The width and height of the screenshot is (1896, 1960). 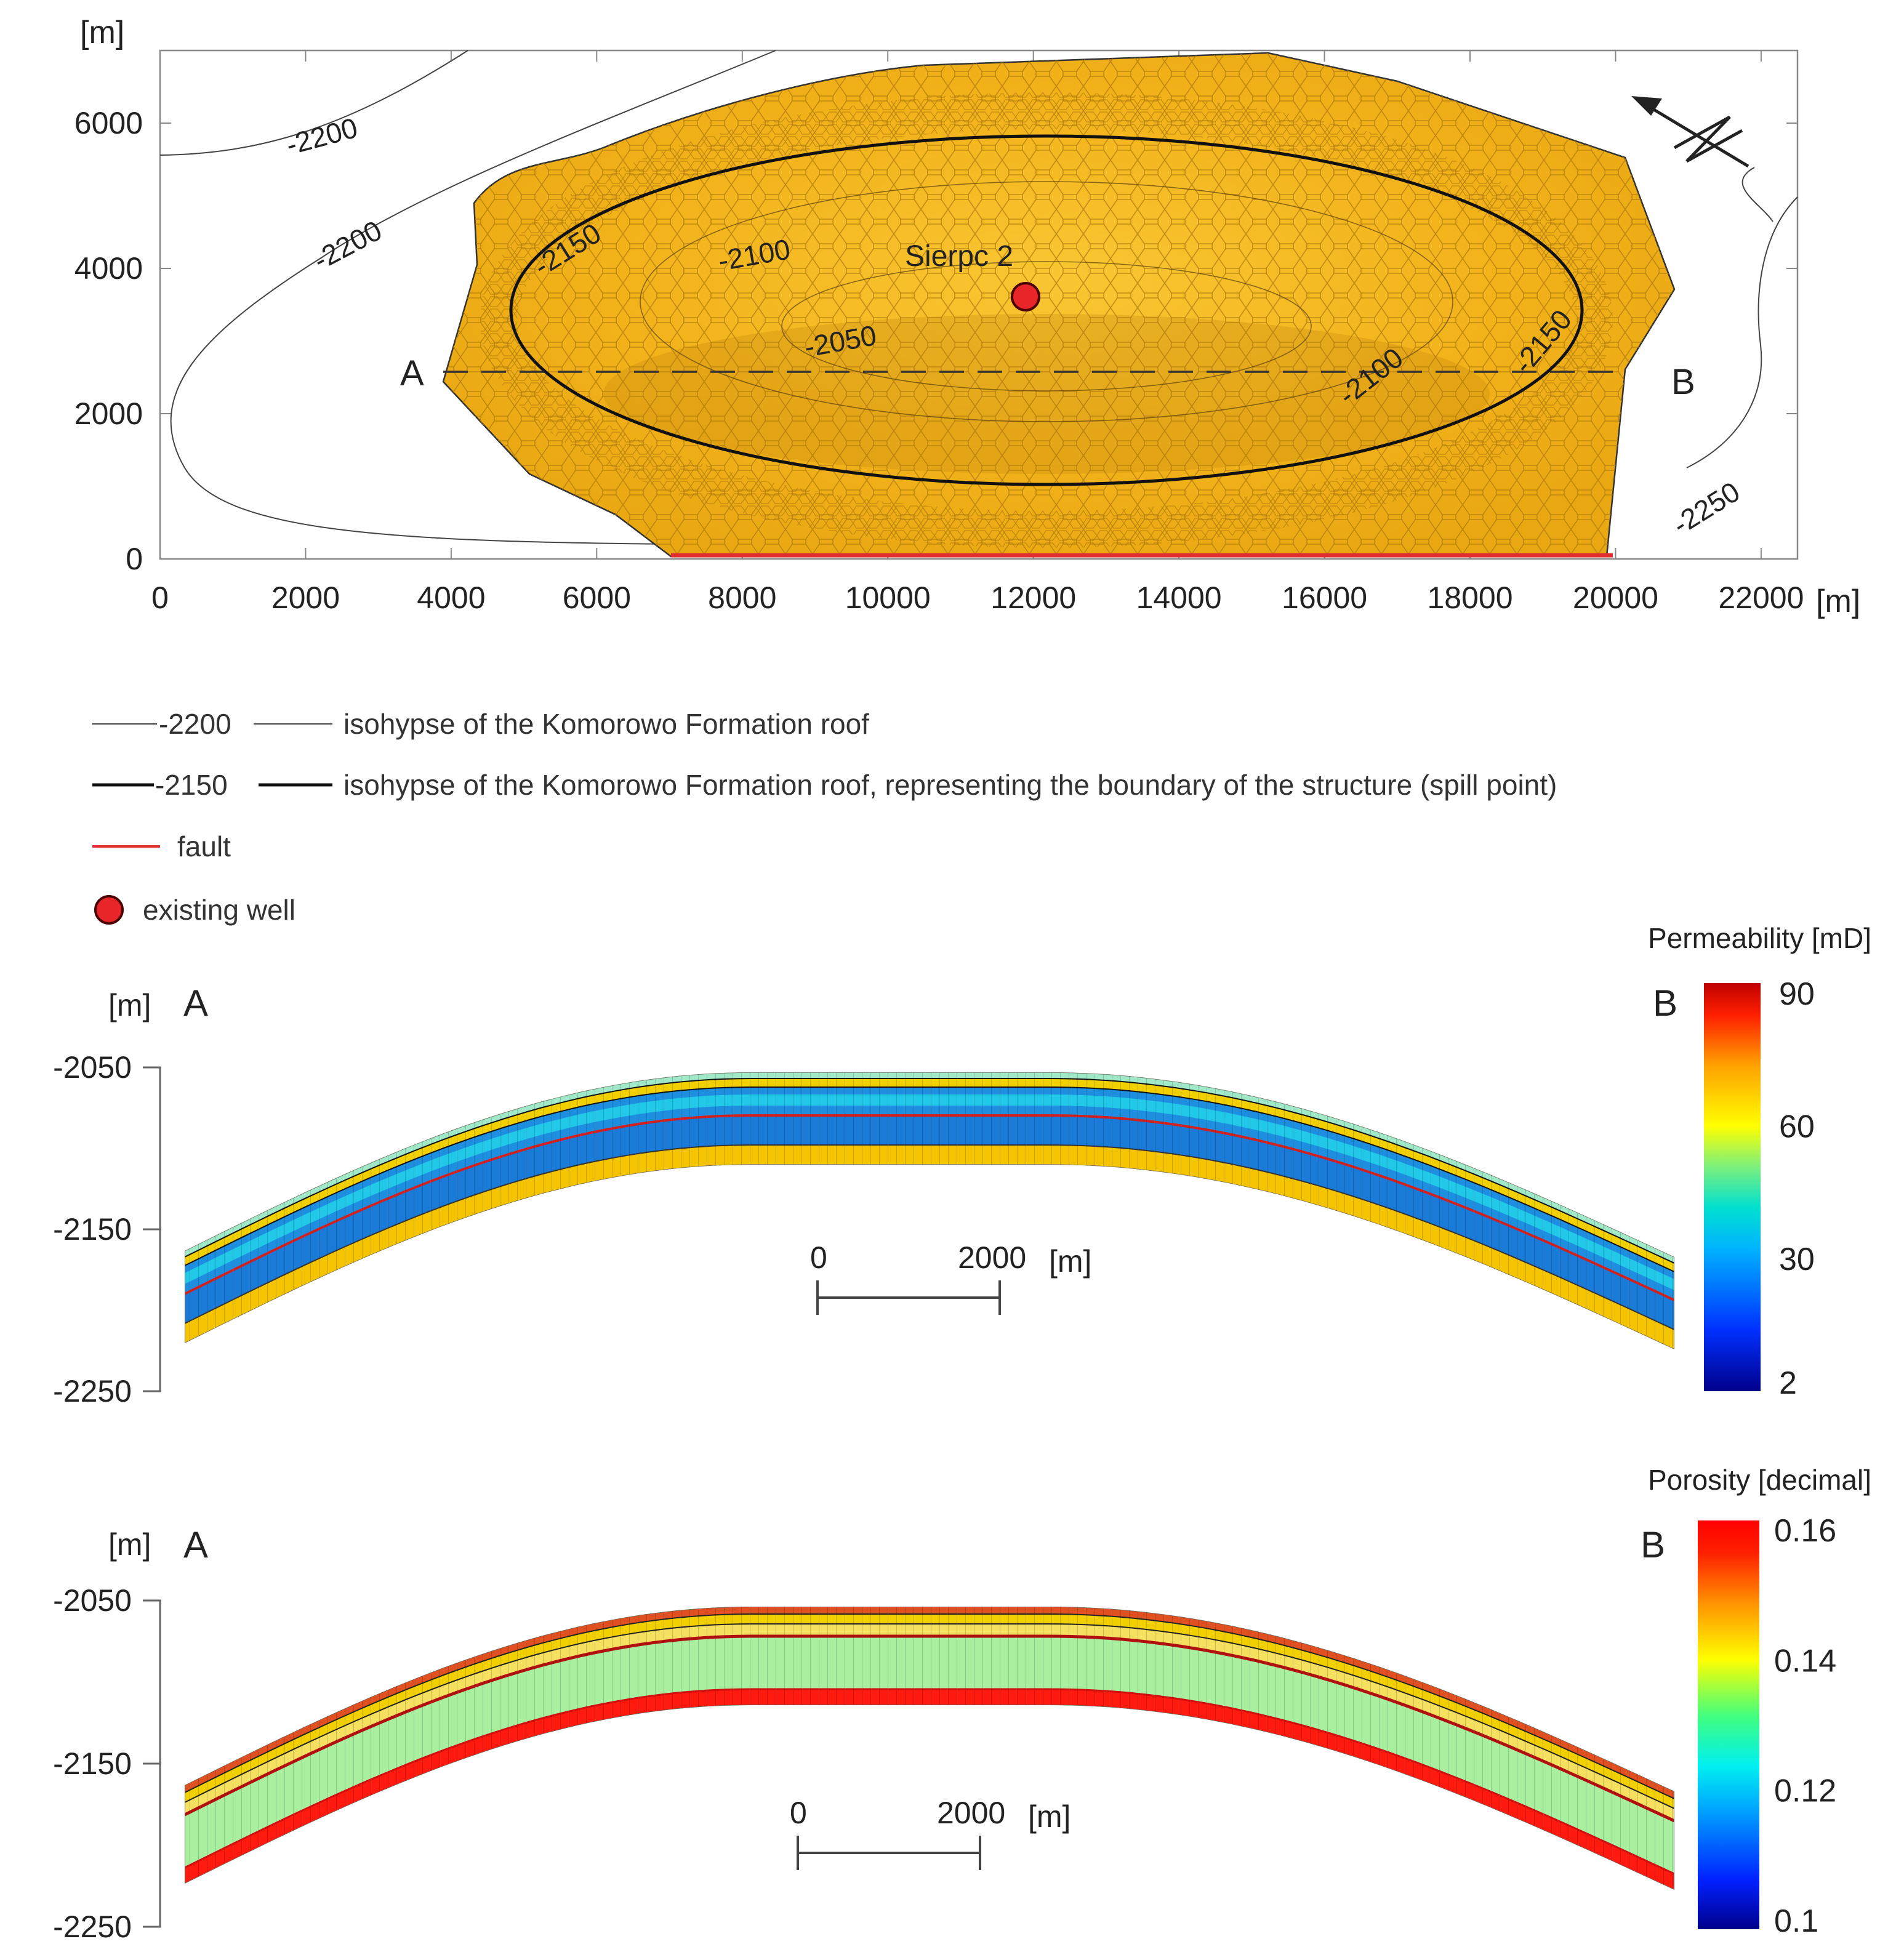 What do you see at coordinates (1805, 1661) in the screenshot?
I see `colorbar-tick-label: 0.14` at bounding box center [1805, 1661].